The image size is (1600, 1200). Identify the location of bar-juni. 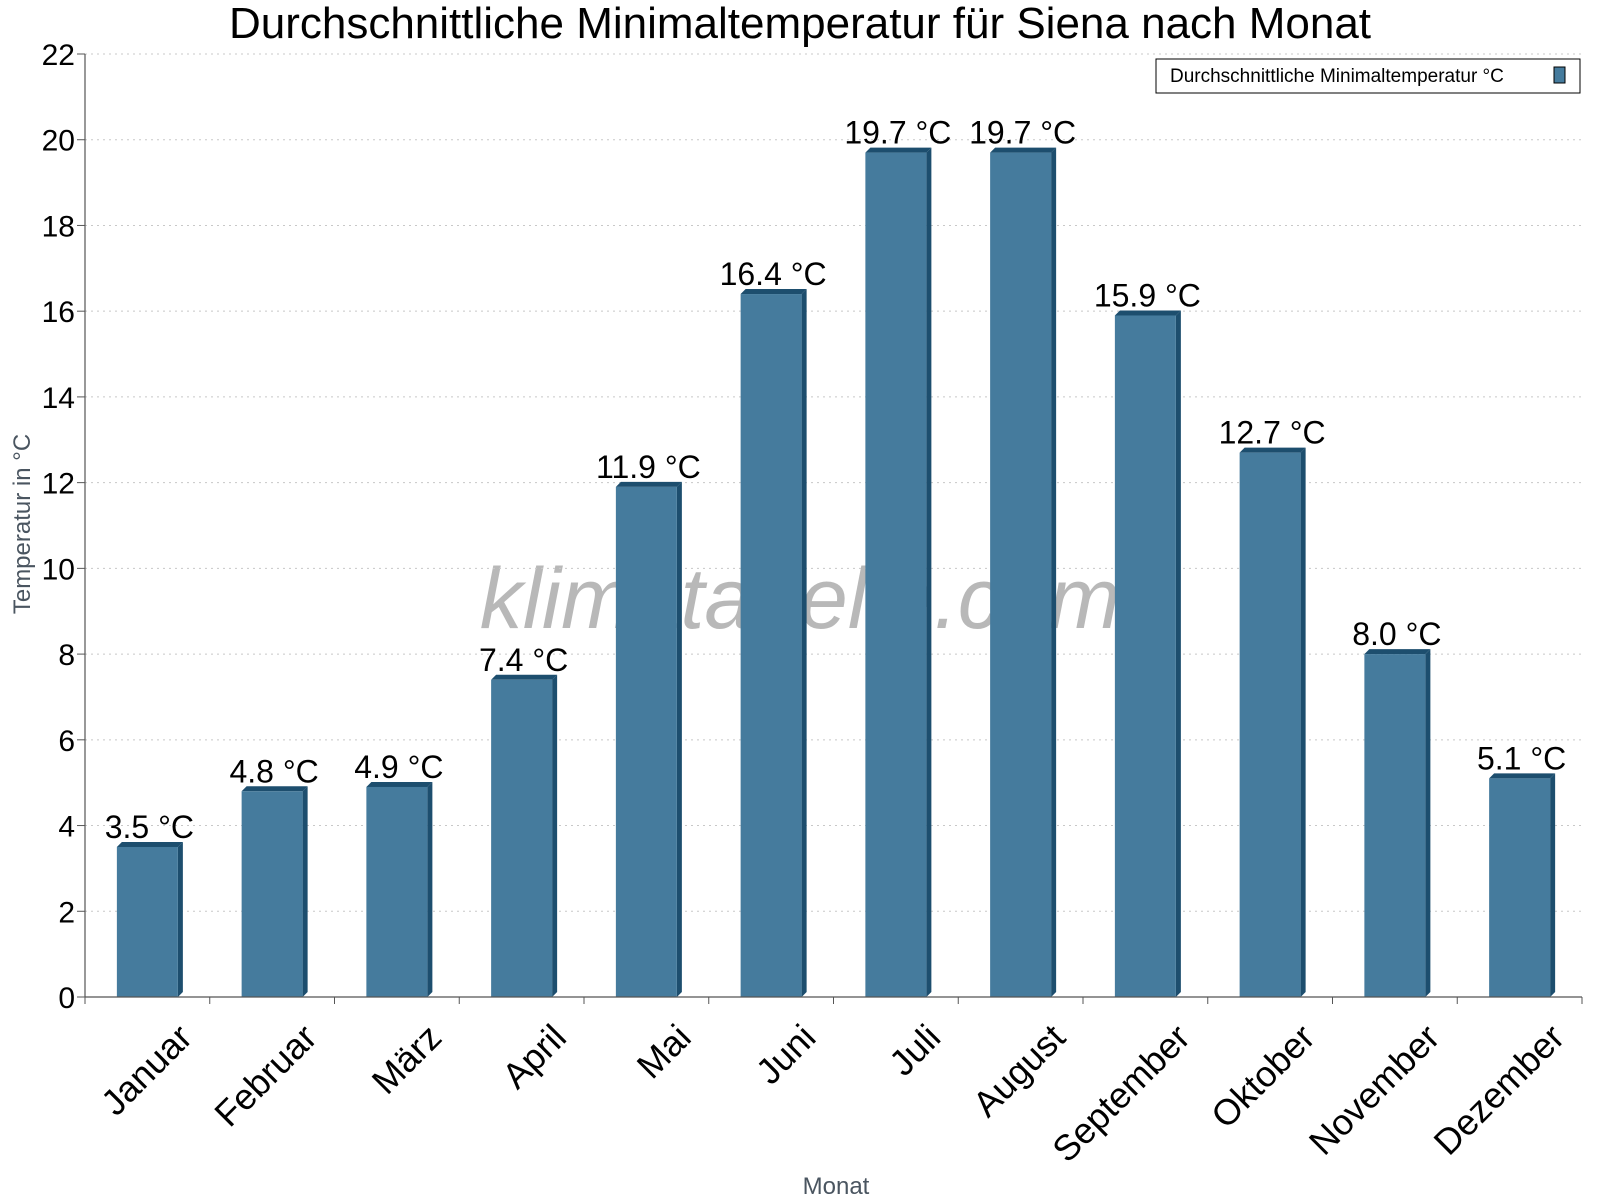
(773, 643).